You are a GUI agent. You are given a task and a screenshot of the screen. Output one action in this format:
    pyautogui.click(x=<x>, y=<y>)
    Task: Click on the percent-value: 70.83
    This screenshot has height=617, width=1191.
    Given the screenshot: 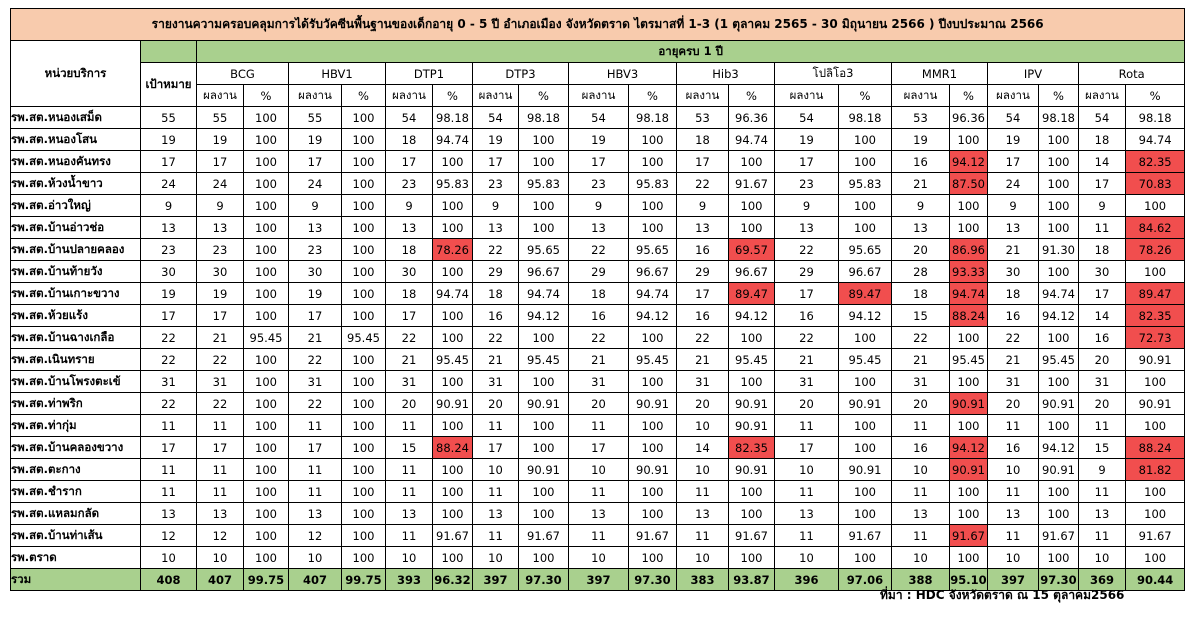 What is the action you would take?
    pyautogui.click(x=1155, y=183)
    